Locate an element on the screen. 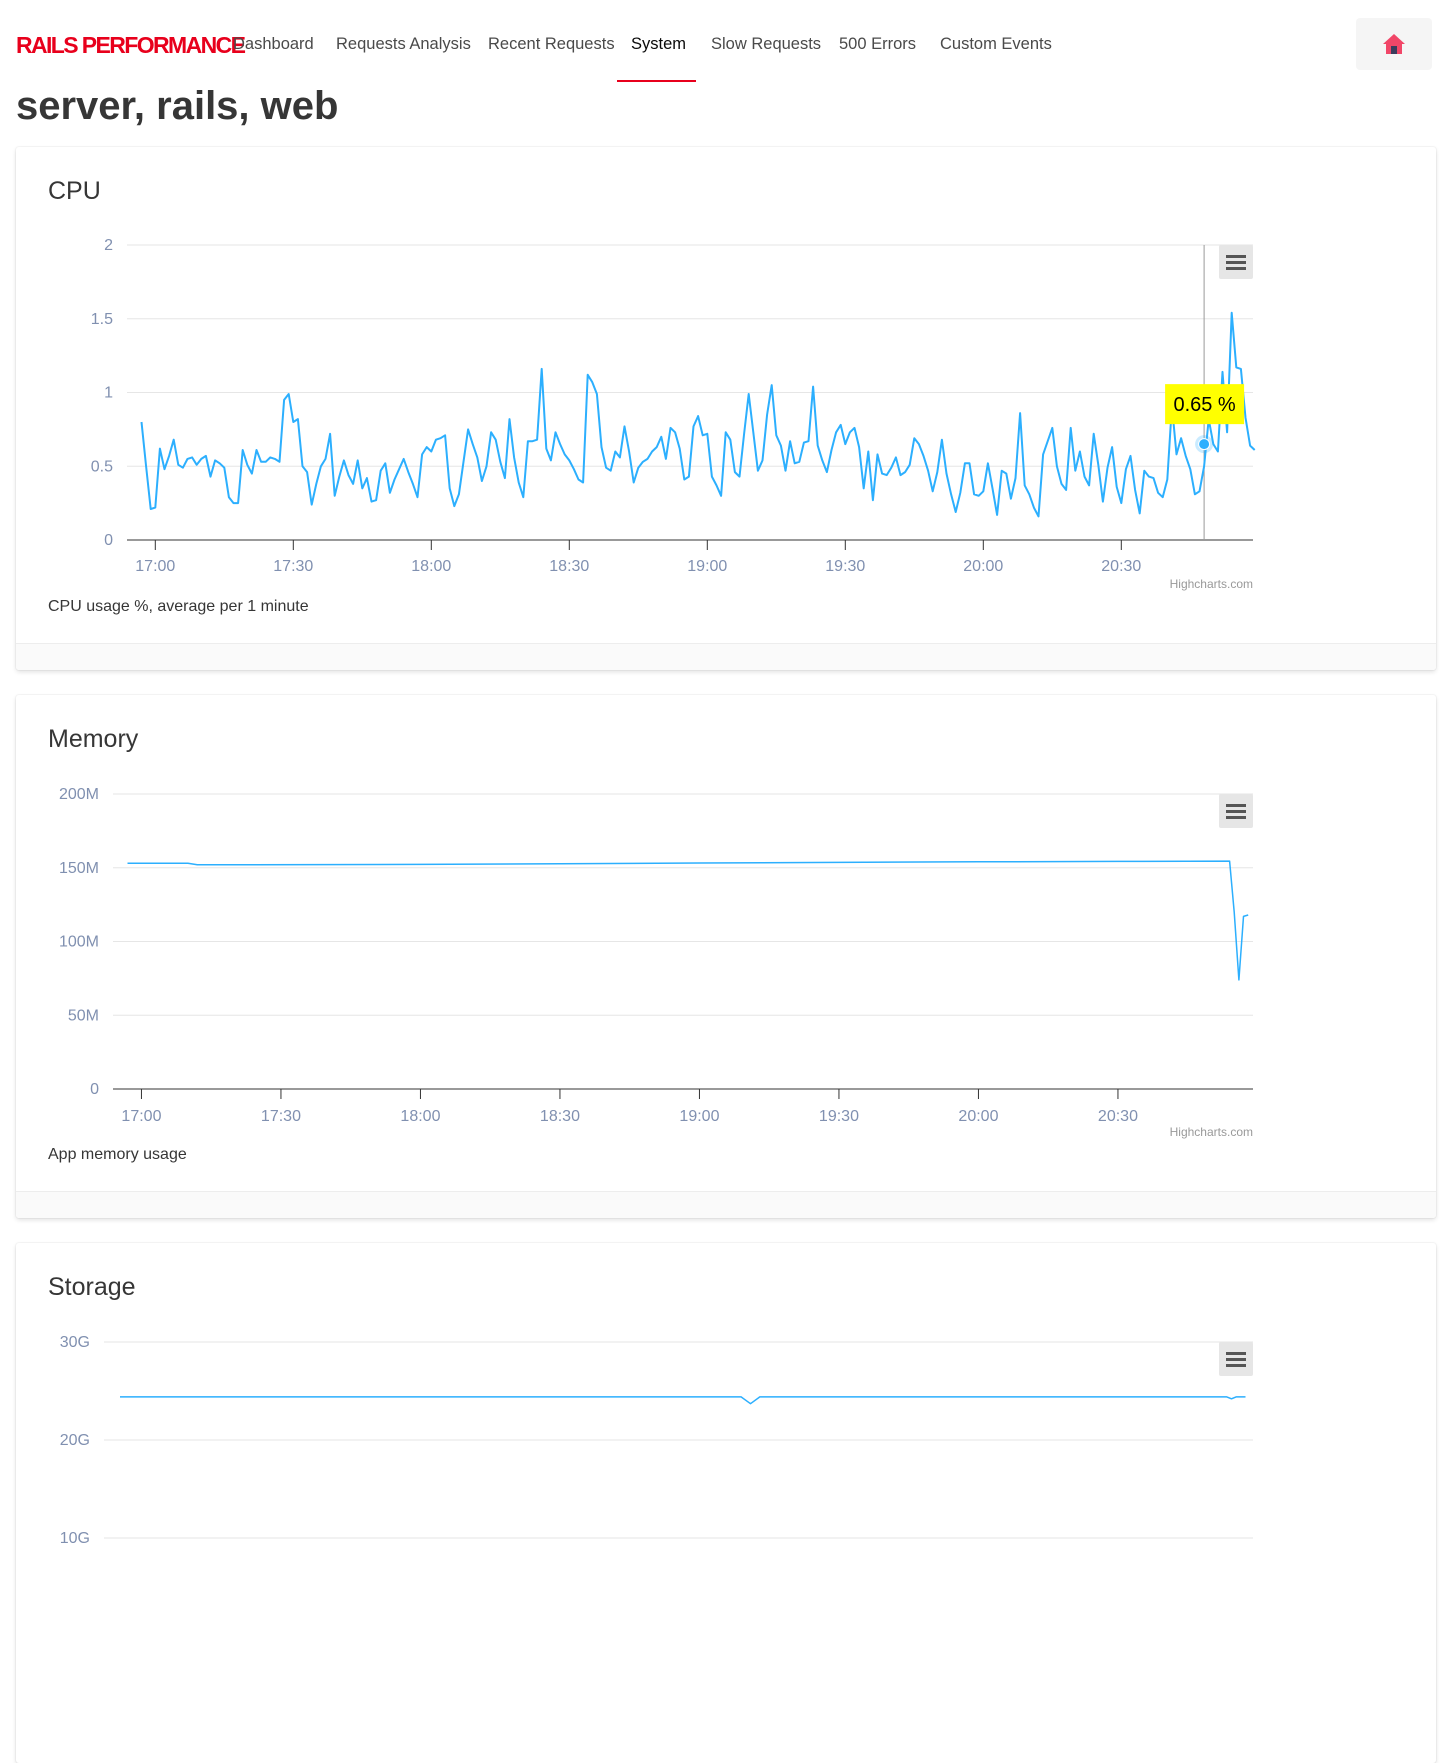 This screenshot has width=1452, height=1763. hover-point is located at coordinates (1204, 444).